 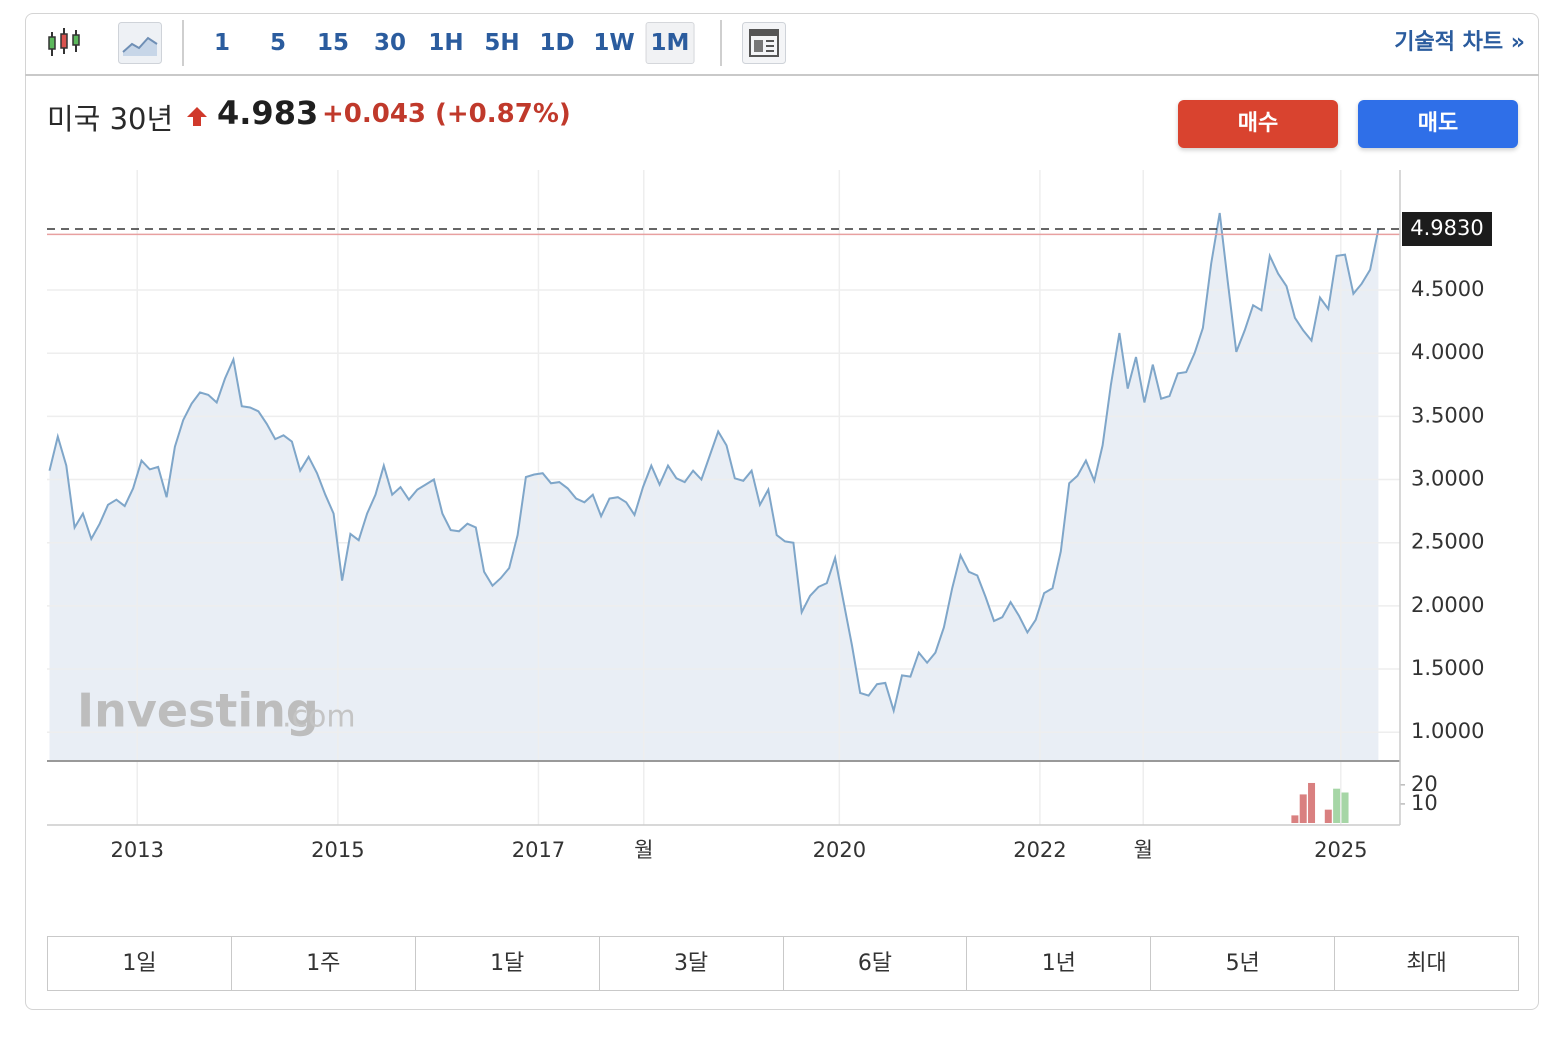 What do you see at coordinates (221, 43) in the screenshot?
I see `interval-button: 1` at bounding box center [221, 43].